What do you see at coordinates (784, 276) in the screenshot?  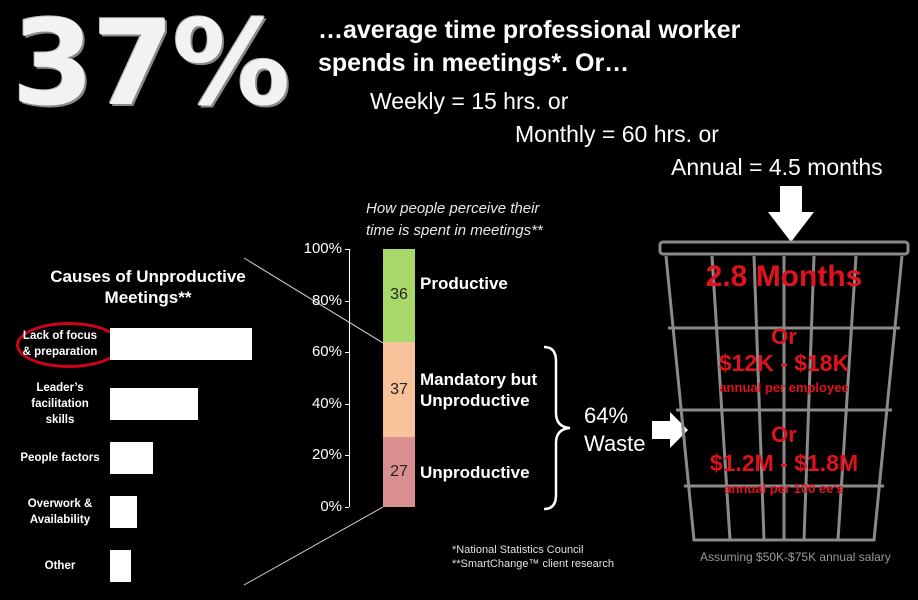 I see `months-value: 2.8 Months` at bounding box center [784, 276].